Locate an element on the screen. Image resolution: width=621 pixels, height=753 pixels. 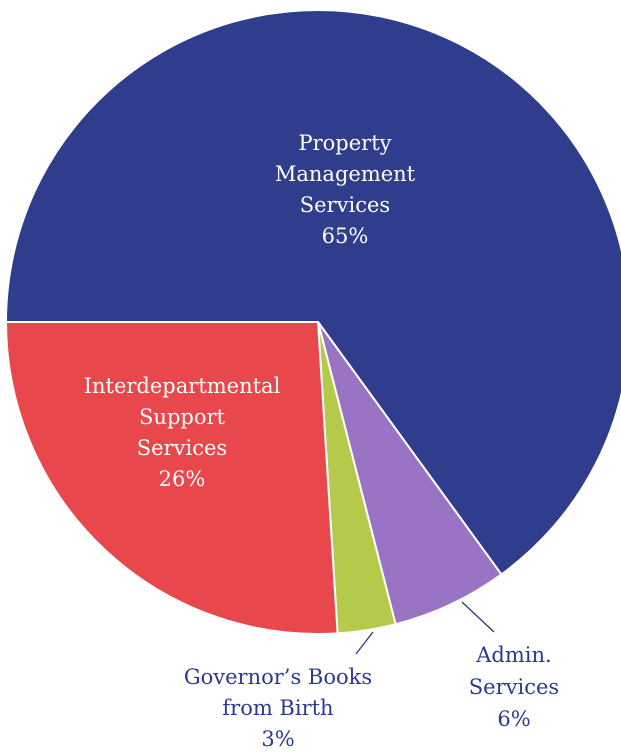
slice-label-property-management-services: Property Management Services 65% is located at coordinates (345, 189).